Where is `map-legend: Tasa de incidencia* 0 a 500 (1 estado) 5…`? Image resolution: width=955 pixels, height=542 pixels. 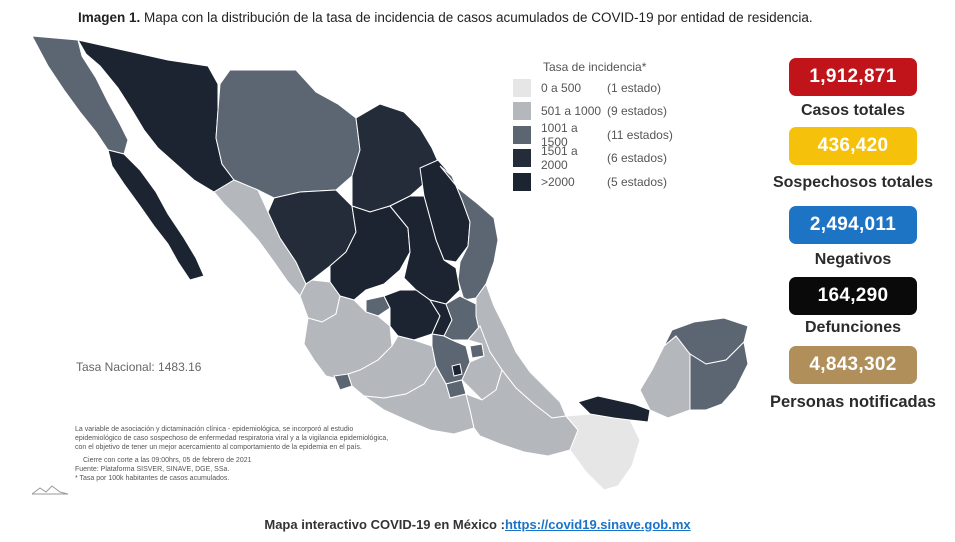
map-legend: Tasa de incidencia* 0 a 500 (1 estado) 5… is located at coordinates (593, 127).